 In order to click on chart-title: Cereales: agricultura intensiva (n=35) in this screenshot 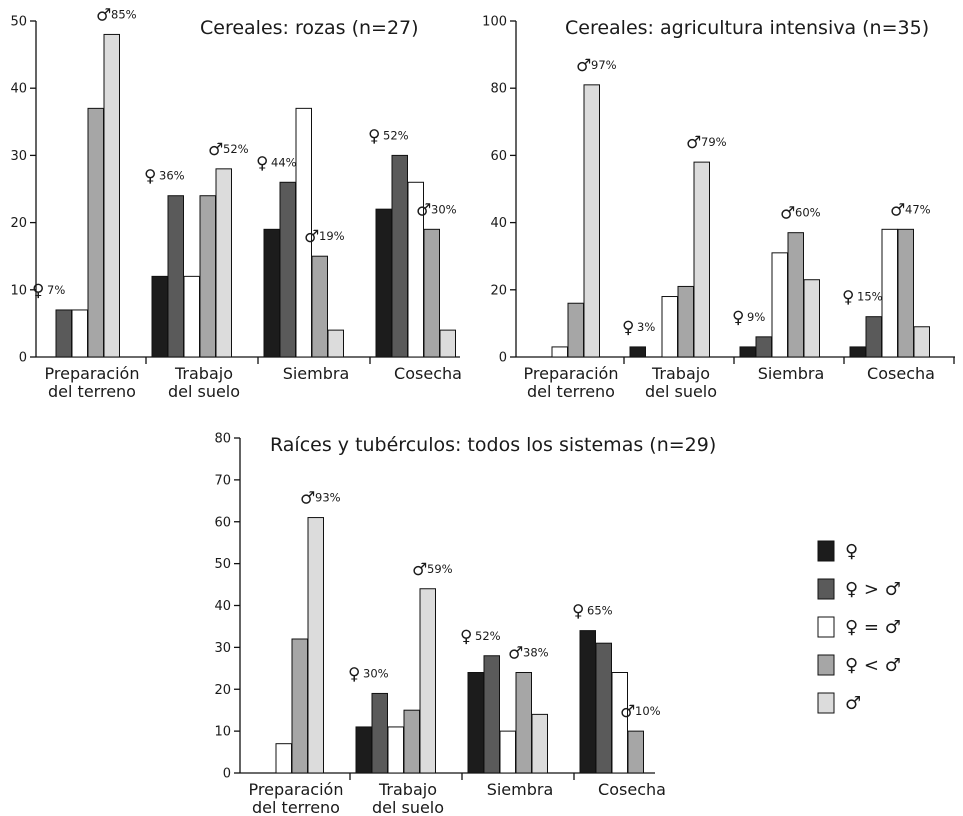, I will do `click(747, 28)`.